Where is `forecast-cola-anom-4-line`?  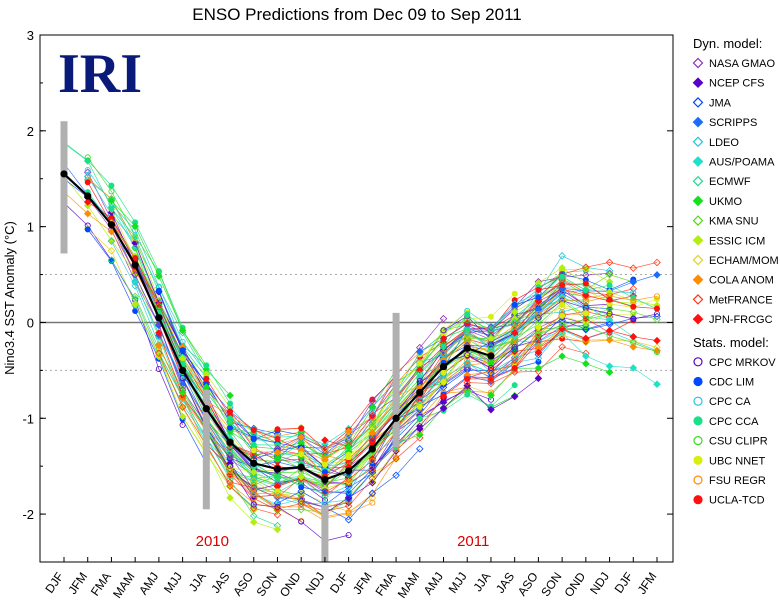 forecast-cola-anom-4-line is located at coordinates (218, 420).